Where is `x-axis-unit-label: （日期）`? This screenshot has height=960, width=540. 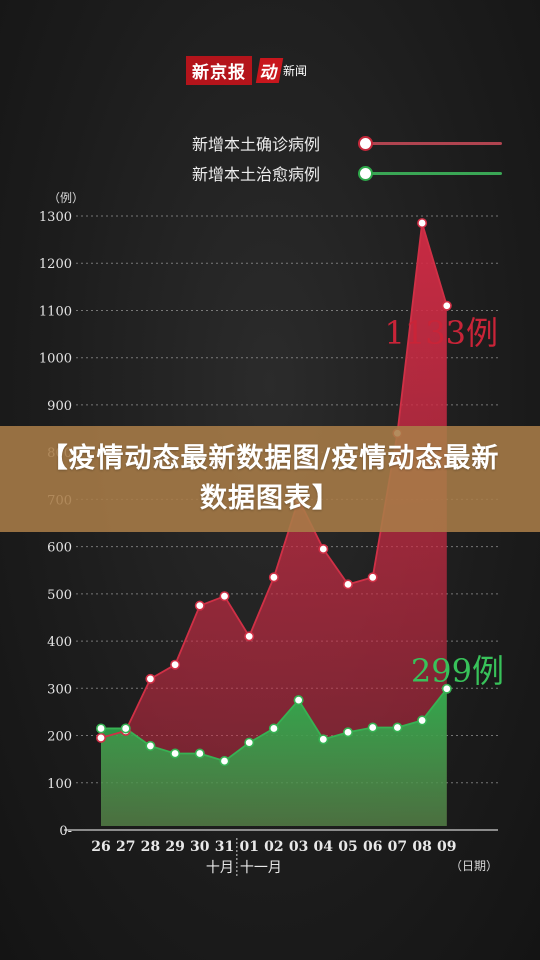 x-axis-unit-label: （日期） is located at coordinates (474, 866).